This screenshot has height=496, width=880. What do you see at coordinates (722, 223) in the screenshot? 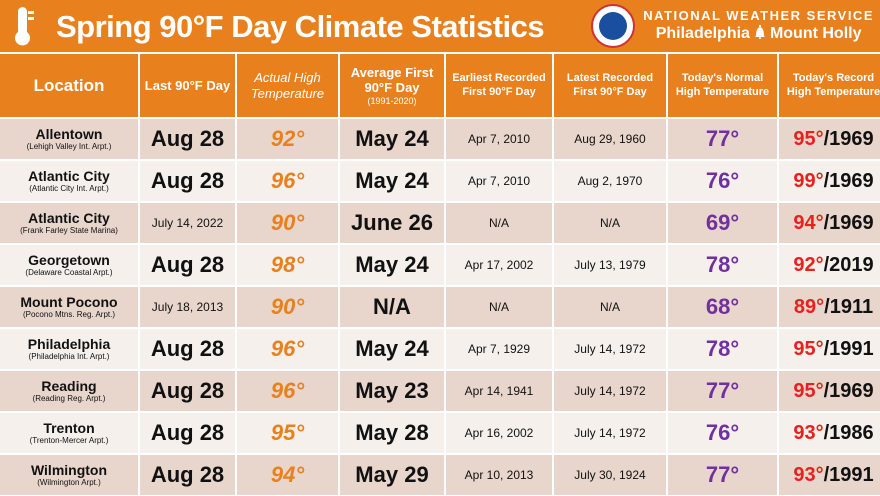
I see `table-cell: 69°` at bounding box center [722, 223].